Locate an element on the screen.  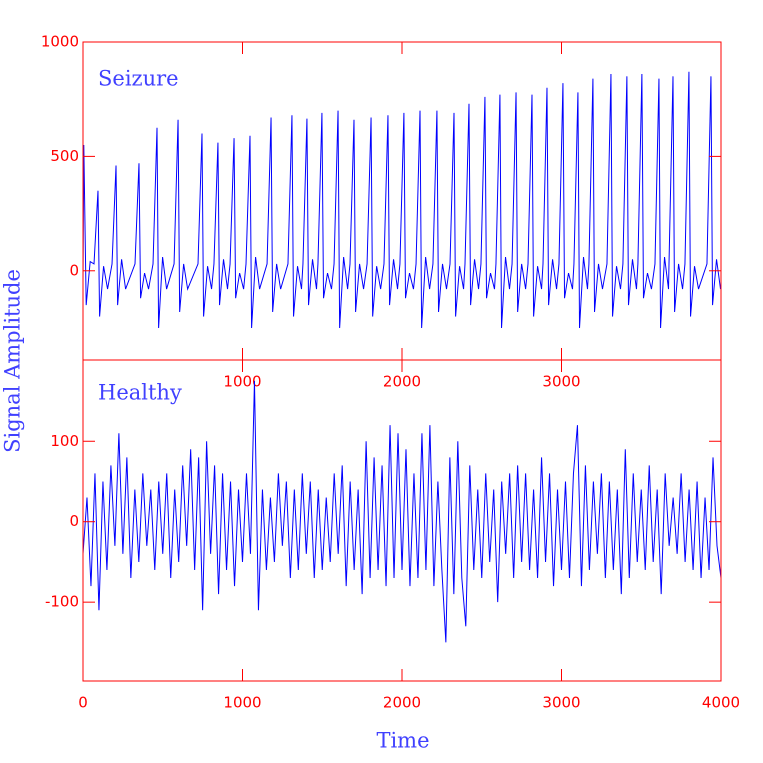
x-tick-label: 0 is located at coordinates (83, 703).